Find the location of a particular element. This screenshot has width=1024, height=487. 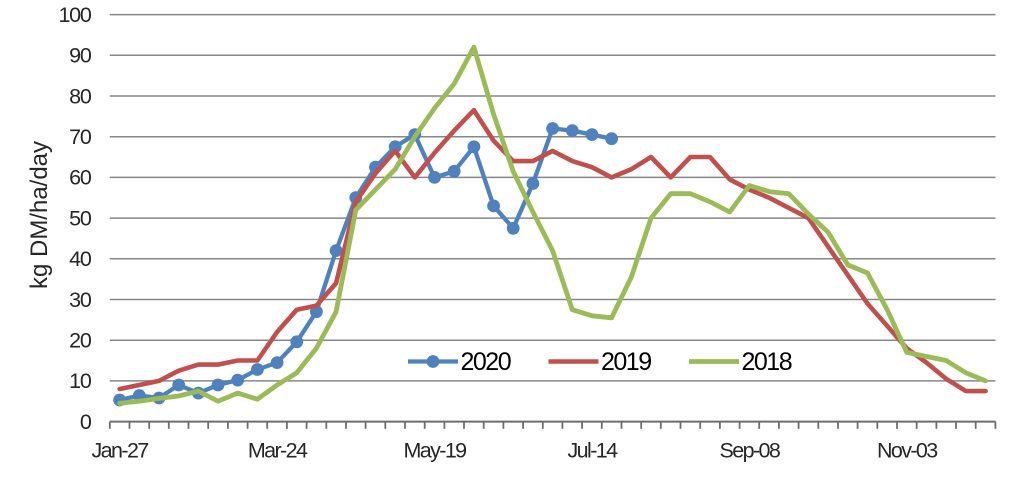

svg-text: Jul-14 is located at coordinates (593, 451).